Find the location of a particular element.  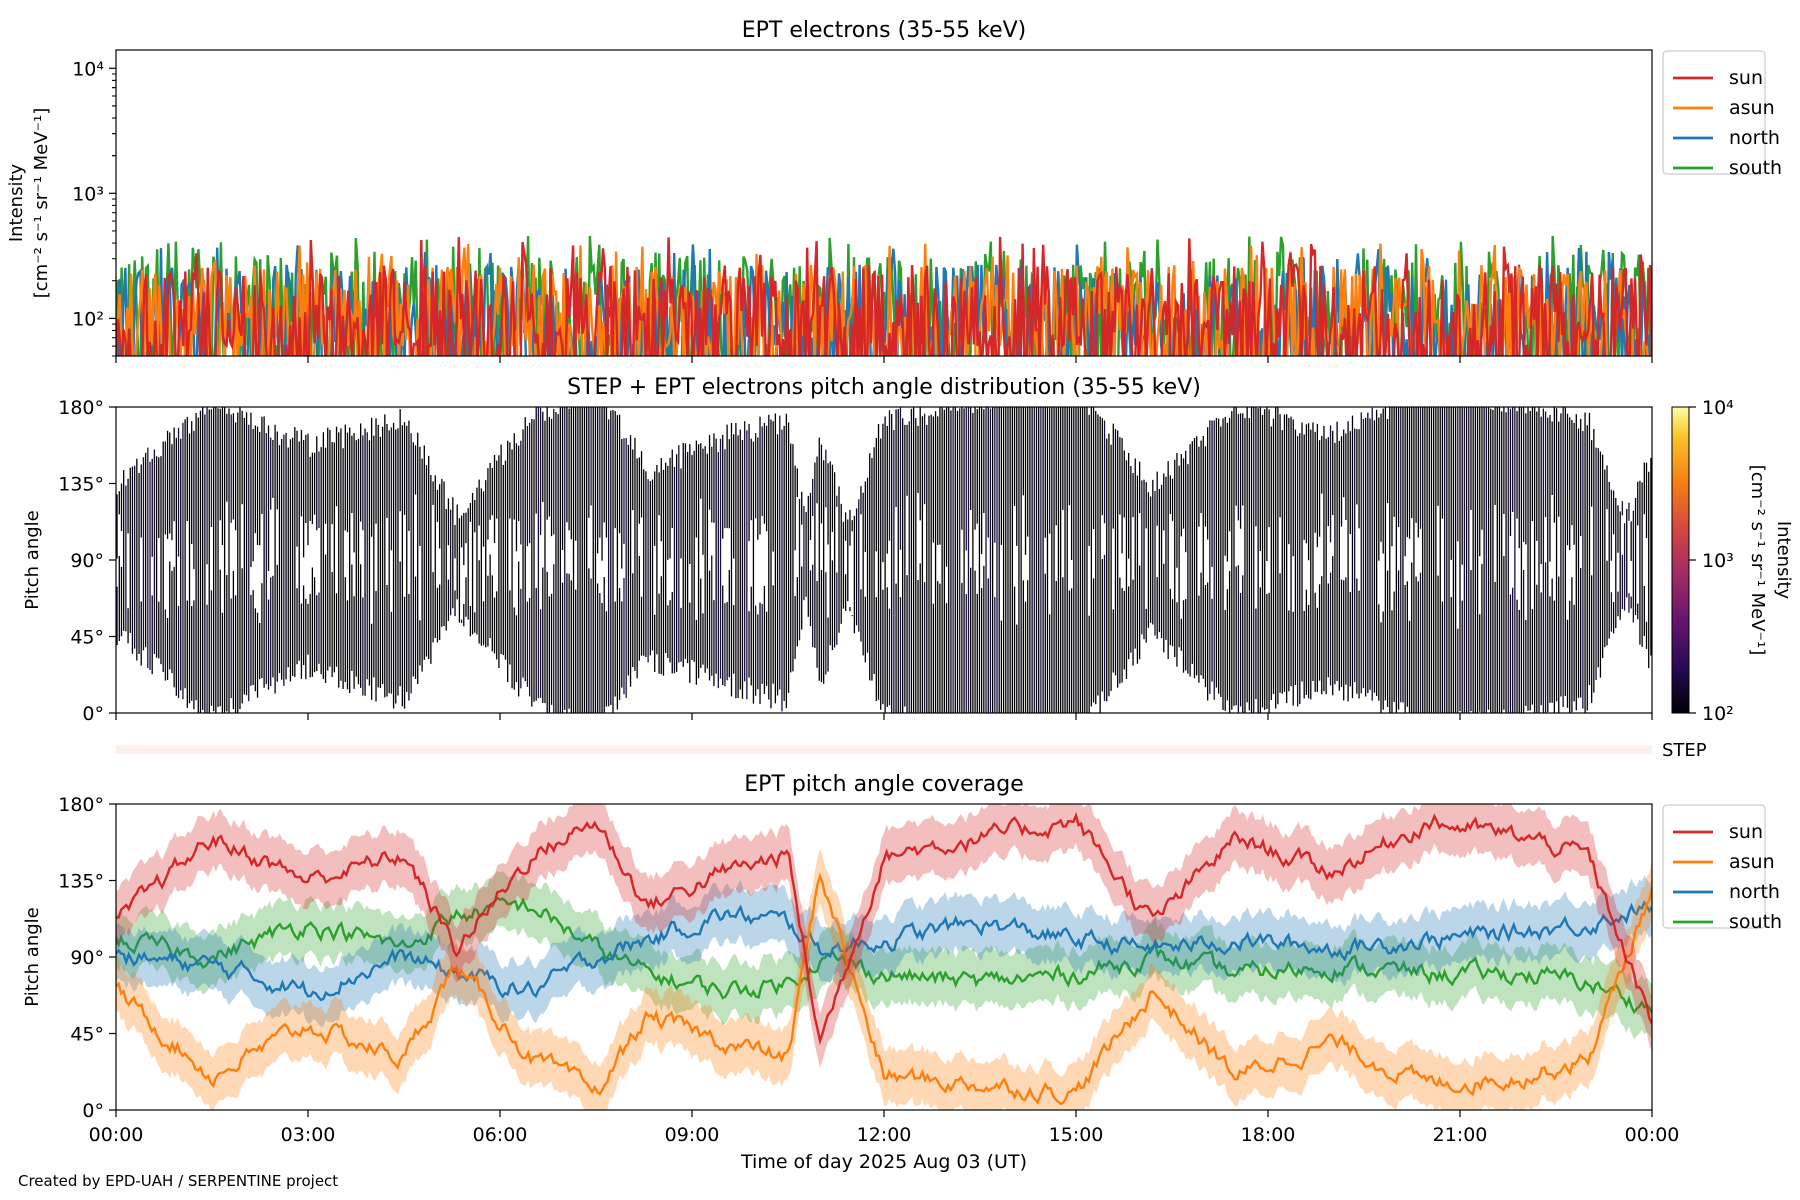

intensity-line-sun is located at coordinates (884, 296).